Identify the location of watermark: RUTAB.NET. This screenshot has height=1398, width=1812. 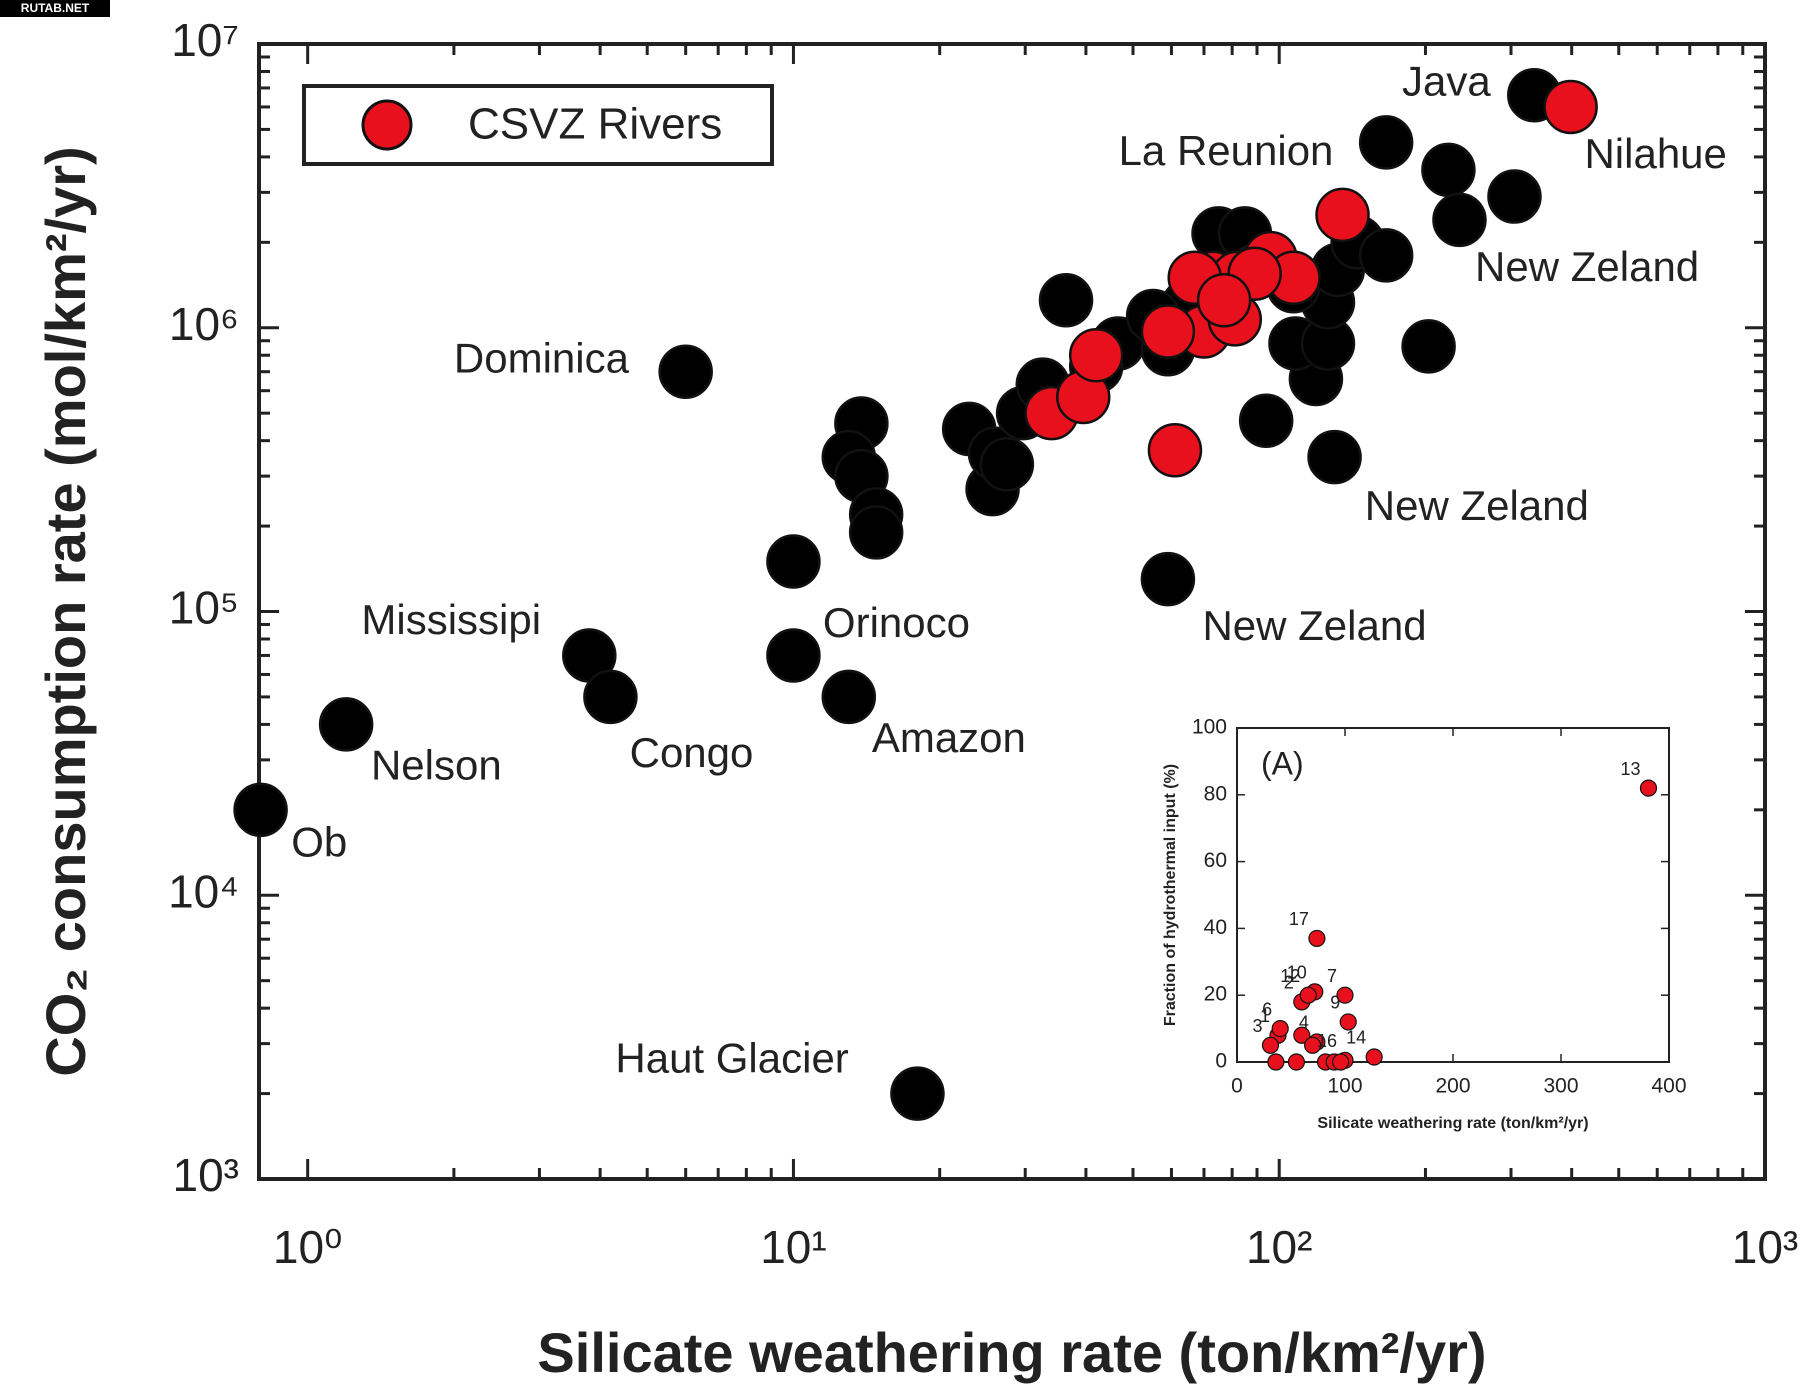
(55, 8).